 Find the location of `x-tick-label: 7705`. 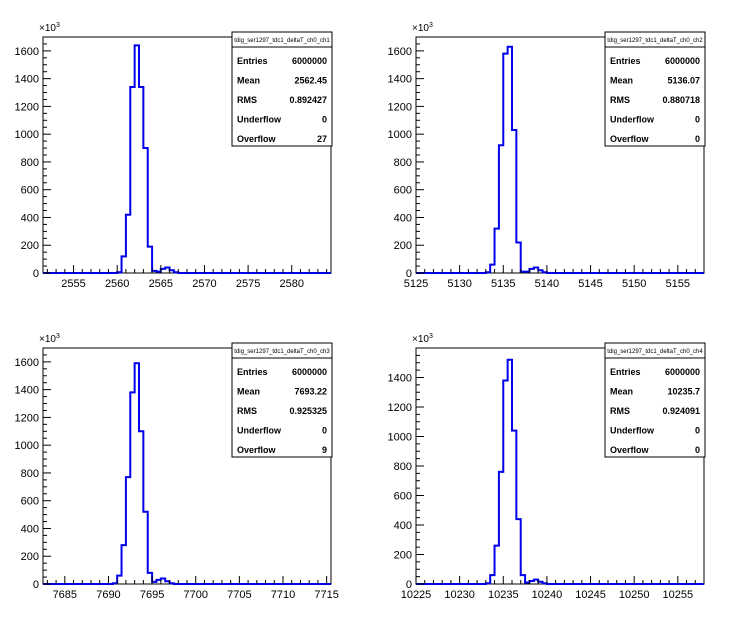

x-tick-label: 7705 is located at coordinates (239, 595).